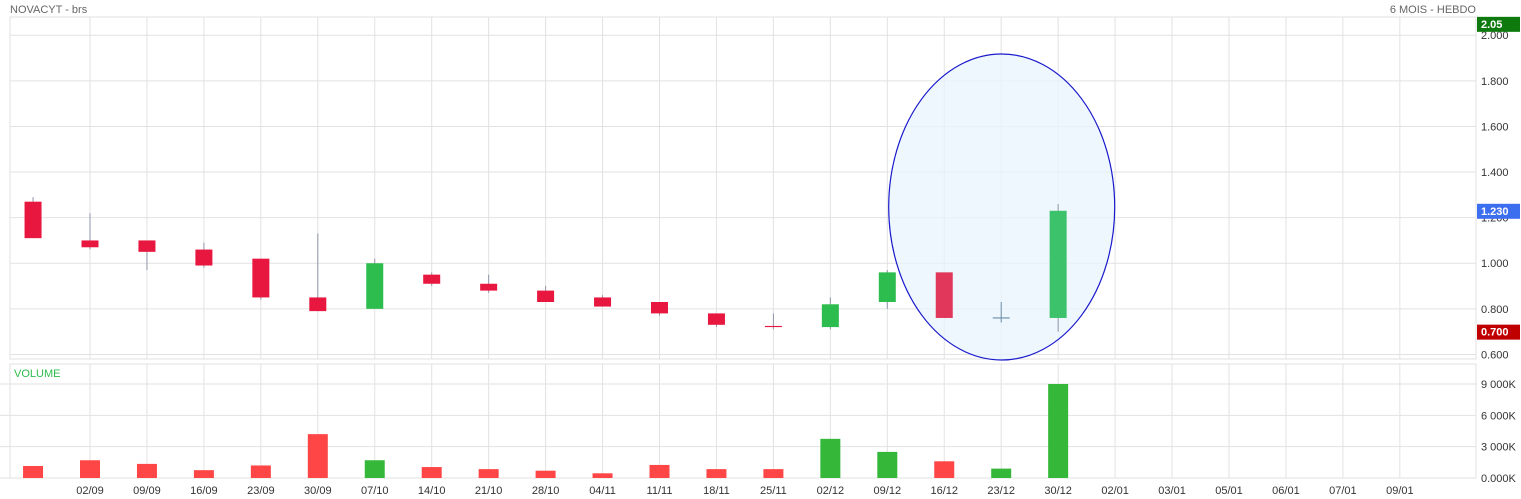 The width and height of the screenshot is (1521, 499). What do you see at coordinates (1058, 491) in the screenshot?
I see `x-tick-label: 30/12` at bounding box center [1058, 491].